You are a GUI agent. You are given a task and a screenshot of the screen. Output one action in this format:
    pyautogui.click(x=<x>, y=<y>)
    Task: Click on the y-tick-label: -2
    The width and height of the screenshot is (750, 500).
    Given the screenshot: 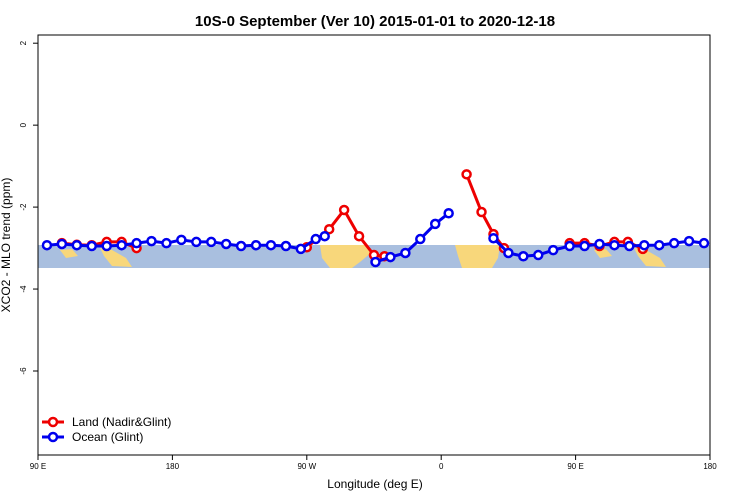 What is the action you would take?
    pyautogui.click(x=23, y=207)
    